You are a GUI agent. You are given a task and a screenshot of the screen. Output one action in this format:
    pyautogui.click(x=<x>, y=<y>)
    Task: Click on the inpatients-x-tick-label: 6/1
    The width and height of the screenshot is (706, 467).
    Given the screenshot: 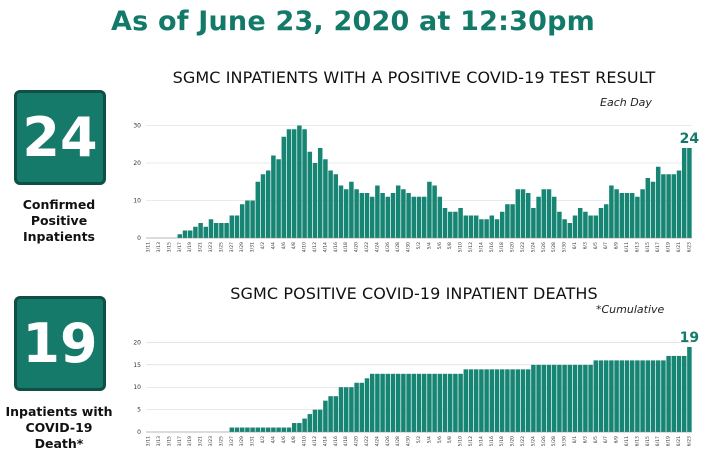 What is the action you would take?
    pyautogui.click(x=575, y=245)
    